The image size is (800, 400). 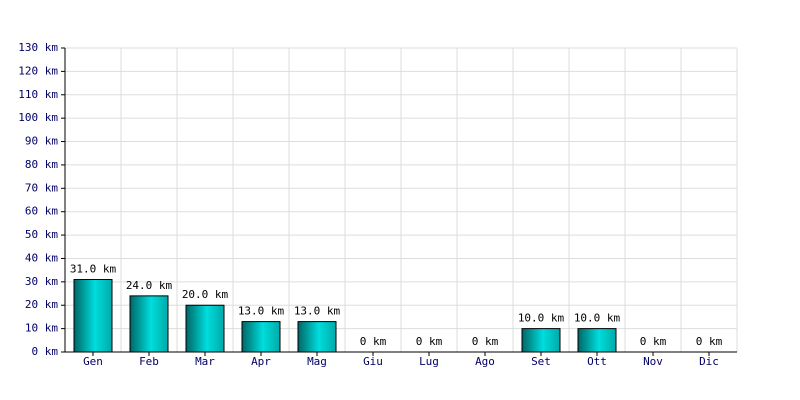 I want to click on x-tick-label: Apr, so click(x=261, y=361).